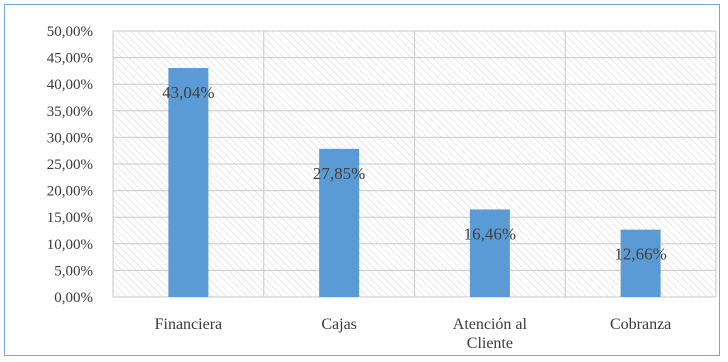 The image size is (728, 362). I want to click on x-category-label: Cobranza, so click(640, 324).